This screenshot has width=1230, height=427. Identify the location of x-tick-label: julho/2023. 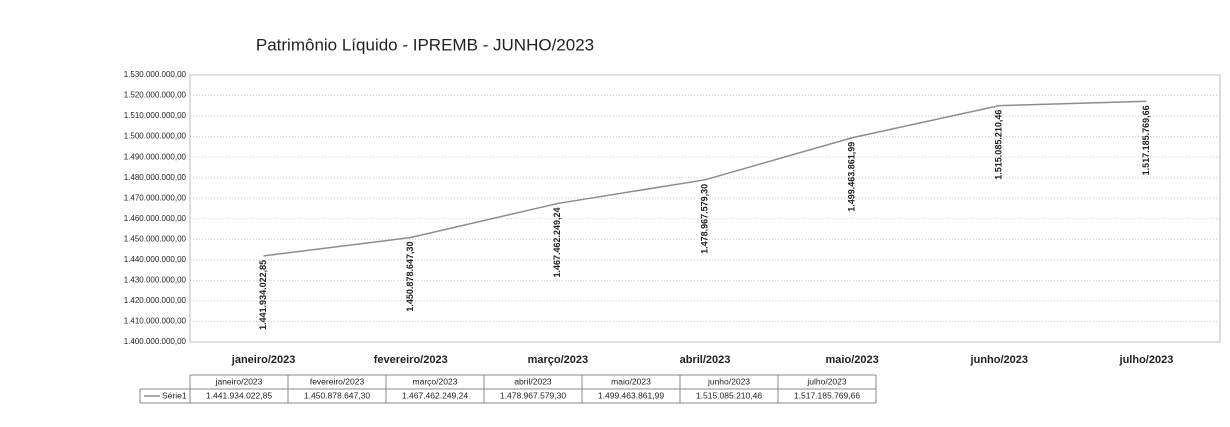
(1146, 360).